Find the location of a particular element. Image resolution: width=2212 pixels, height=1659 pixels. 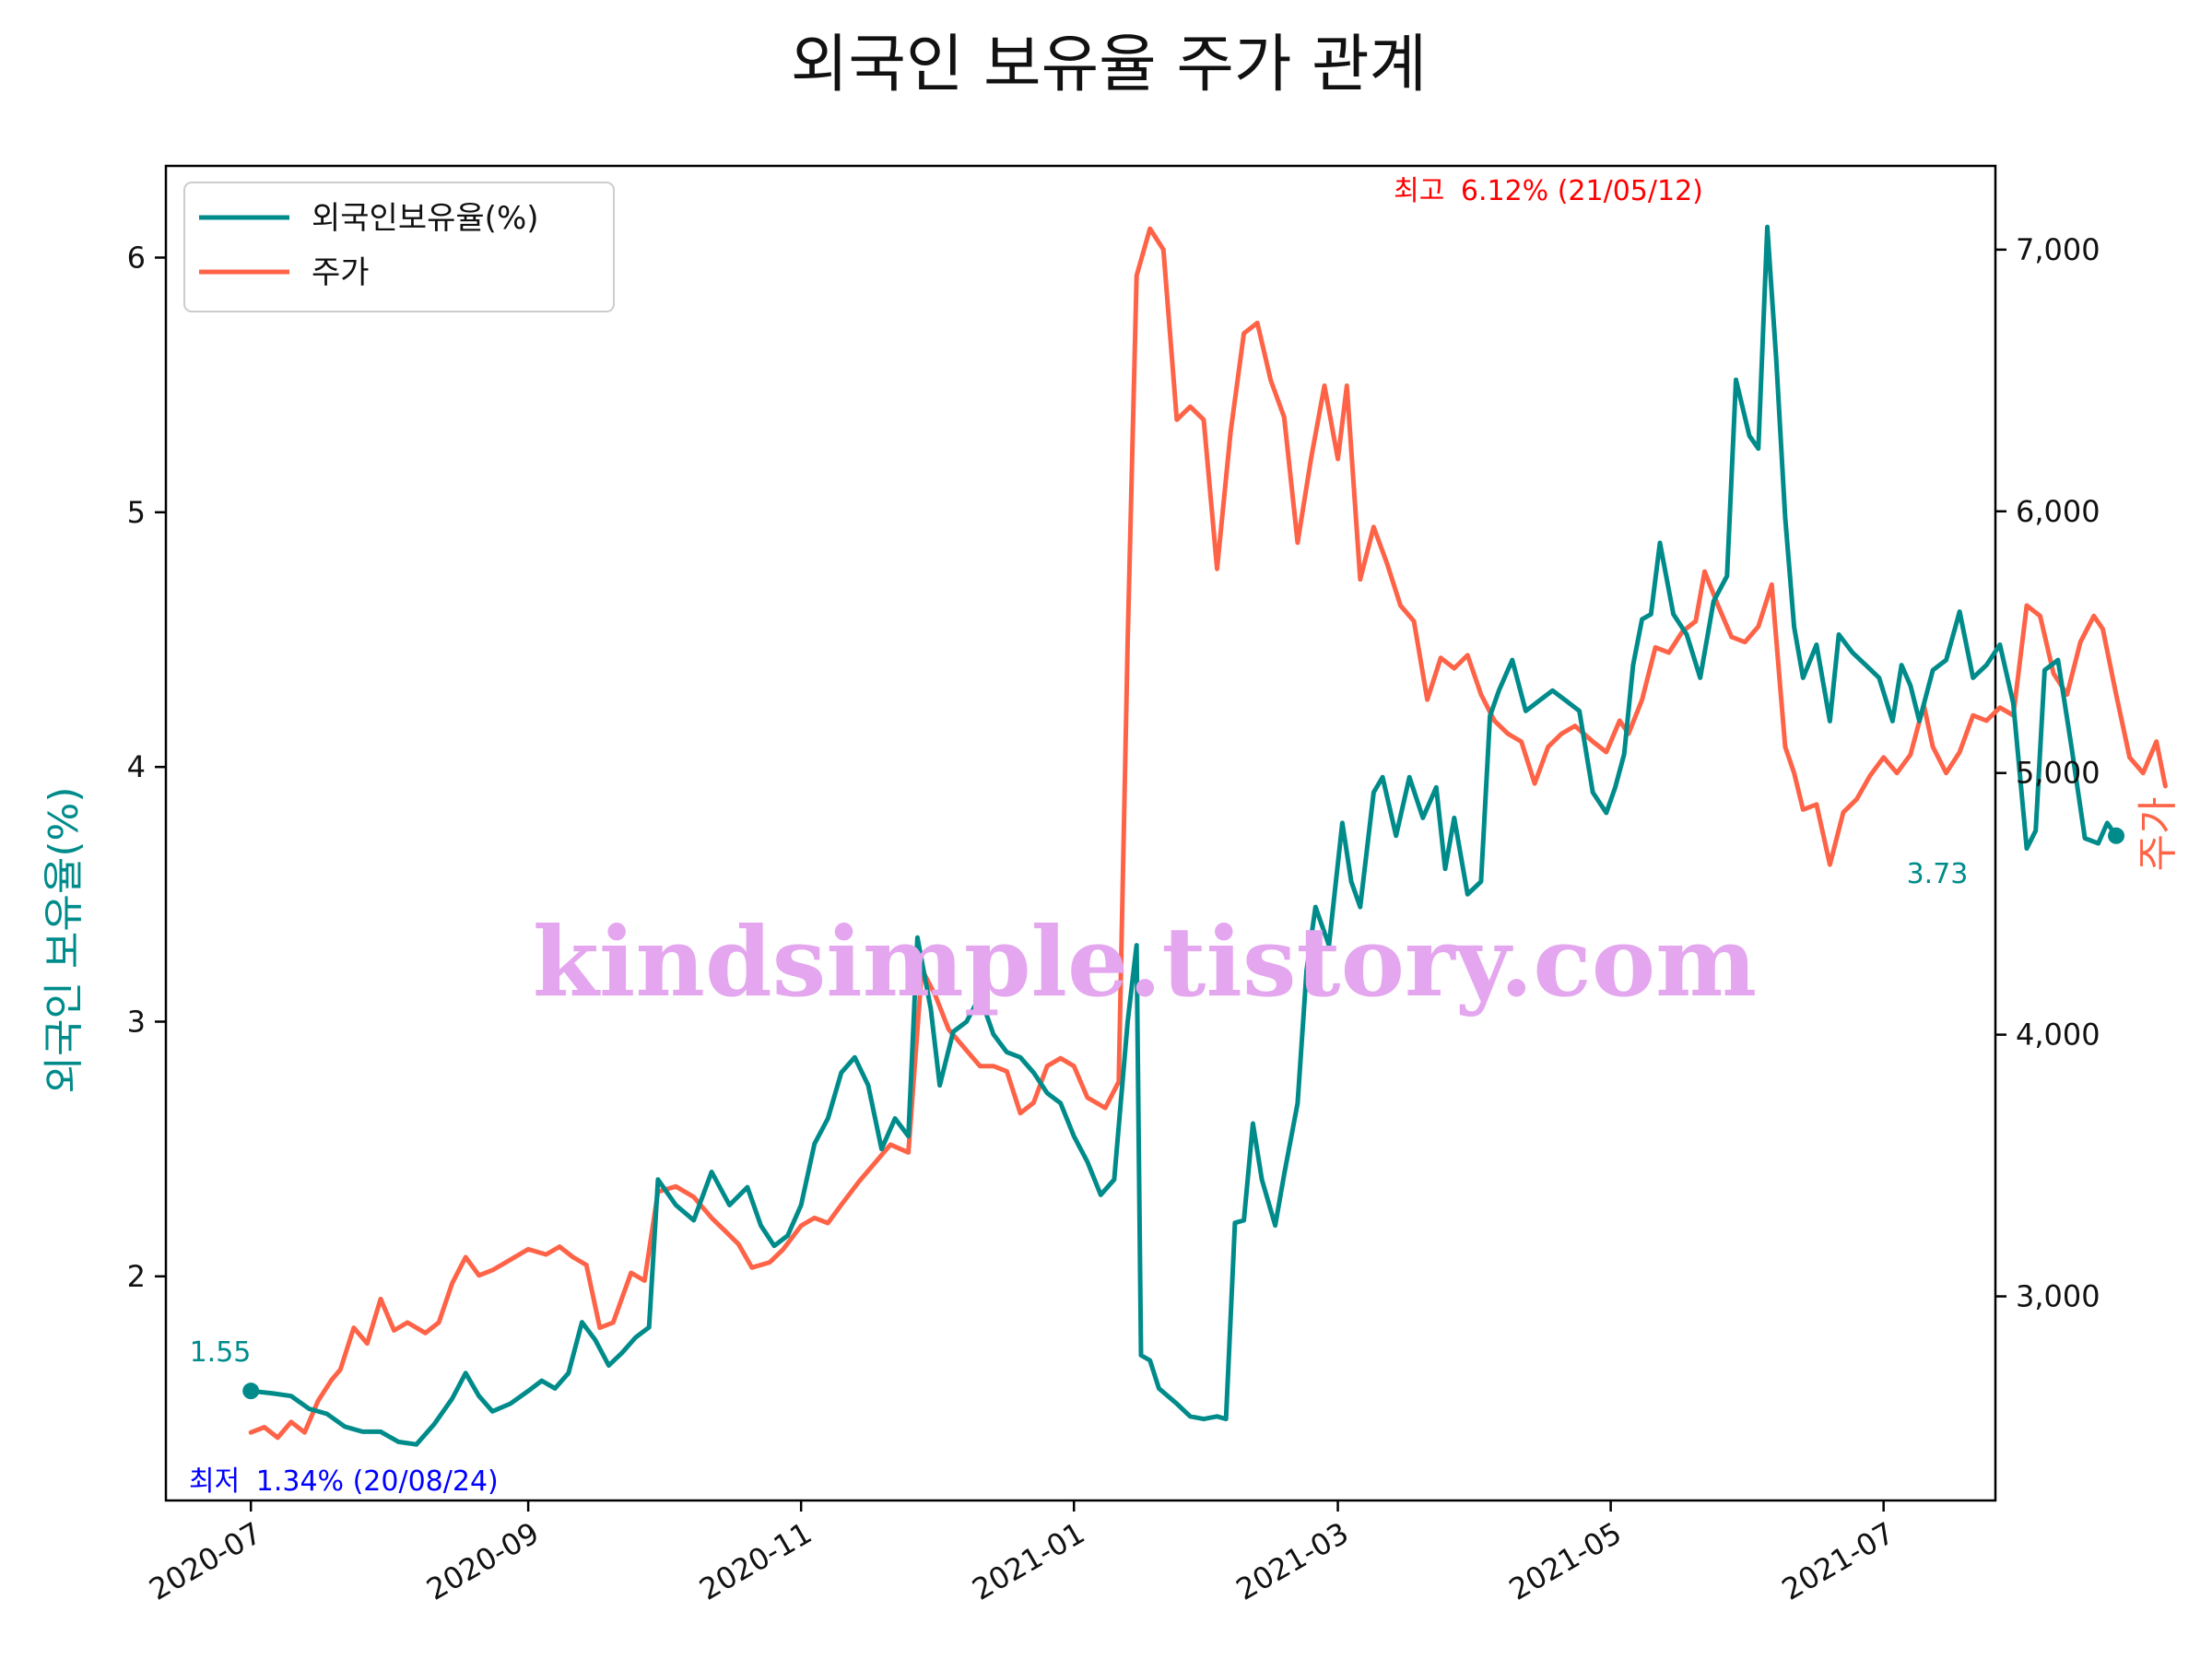

y-right-tick-label: 6,000 is located at coordinates (2058, 511).